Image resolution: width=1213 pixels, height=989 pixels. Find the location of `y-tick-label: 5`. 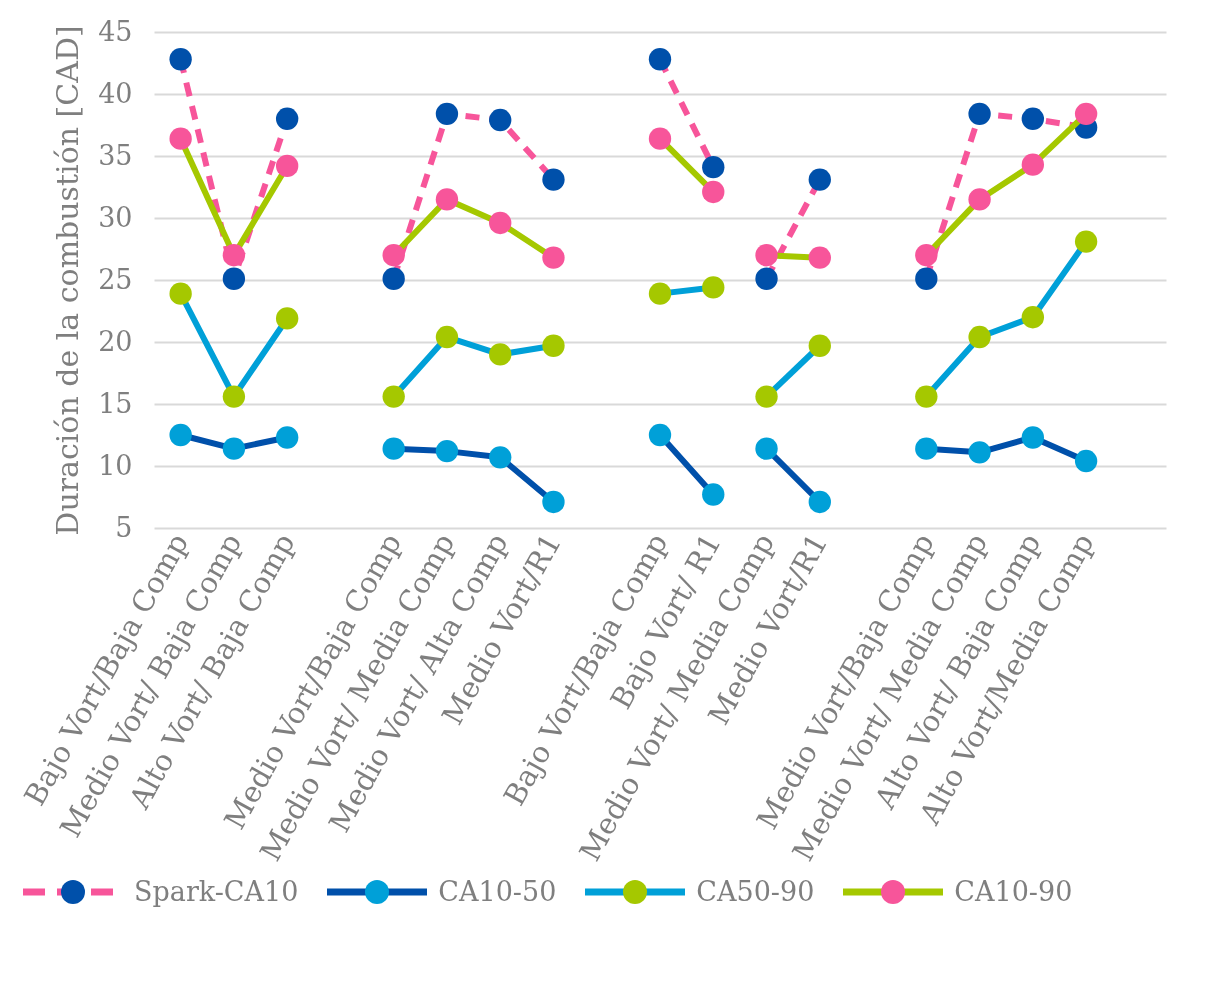

y-tick-label: 5 is located at coordinates (124, 527).